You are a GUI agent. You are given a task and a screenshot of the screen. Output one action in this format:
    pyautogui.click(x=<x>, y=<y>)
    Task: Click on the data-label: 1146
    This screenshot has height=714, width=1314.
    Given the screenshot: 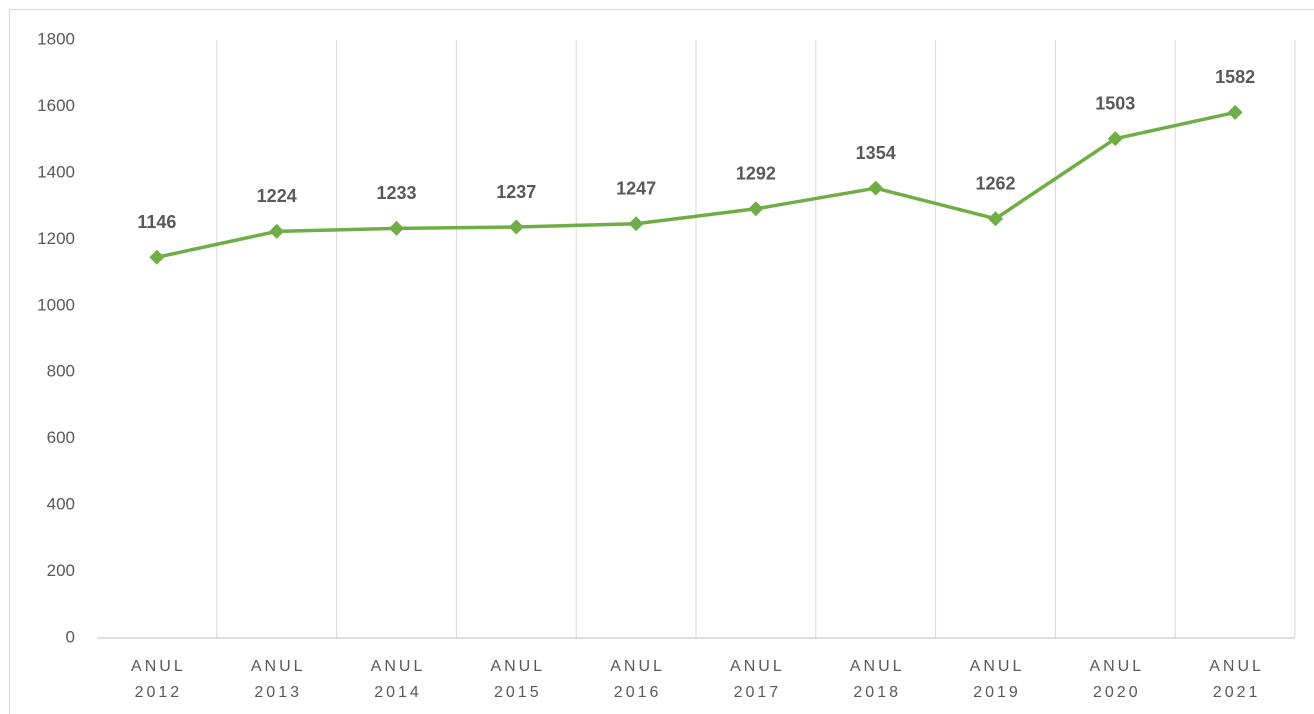 What is the action you would take?
    pyautogui.click(x=156, y=222)
    